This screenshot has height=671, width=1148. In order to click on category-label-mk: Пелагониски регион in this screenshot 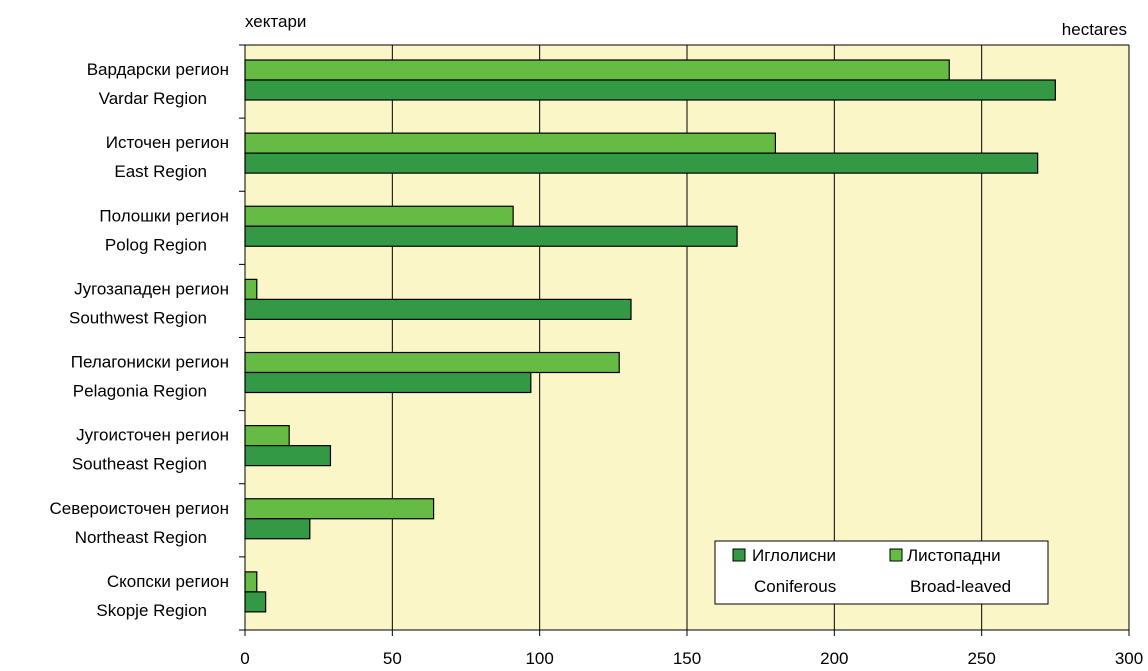, I will do `click(150, 362)`.